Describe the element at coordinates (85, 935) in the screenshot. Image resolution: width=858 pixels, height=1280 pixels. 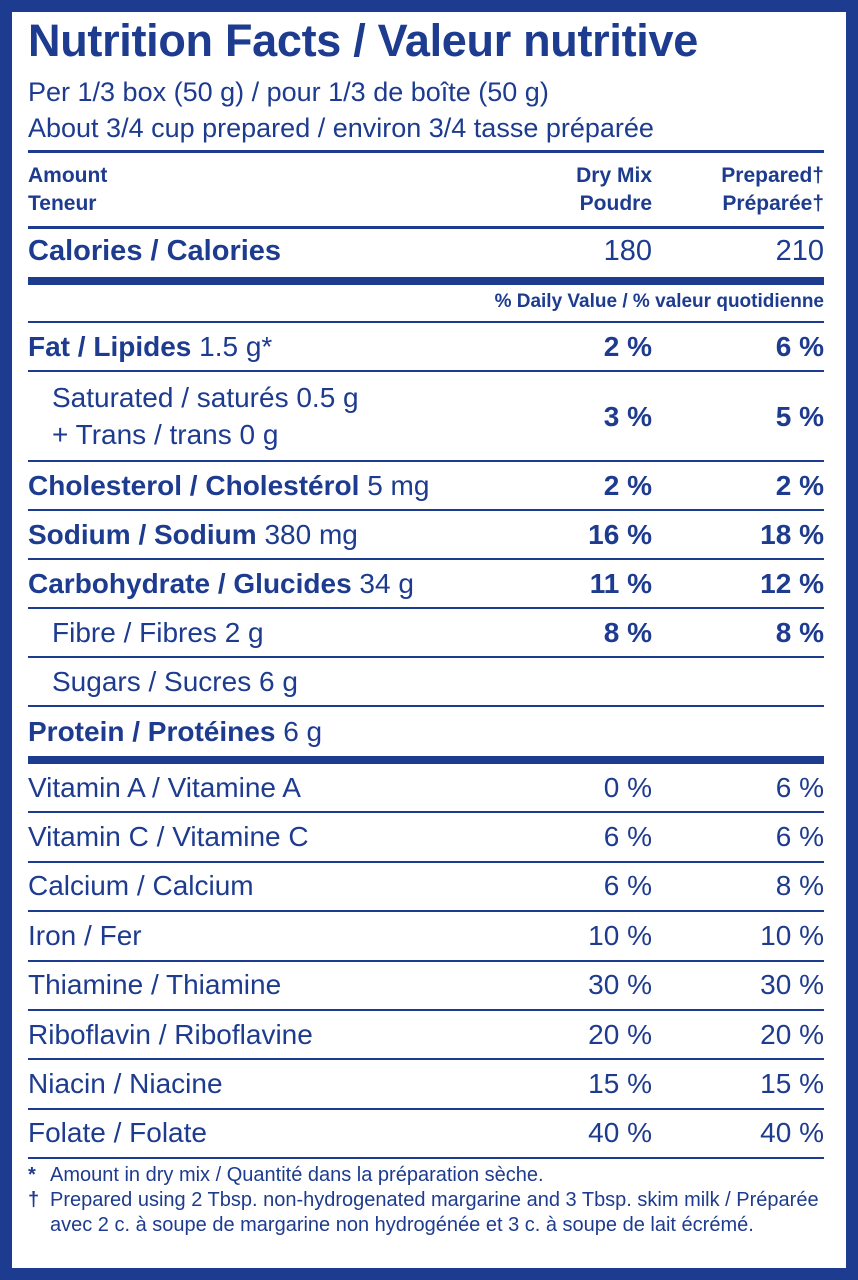
I see `vitamin-name: Iron / Fer` at that location.